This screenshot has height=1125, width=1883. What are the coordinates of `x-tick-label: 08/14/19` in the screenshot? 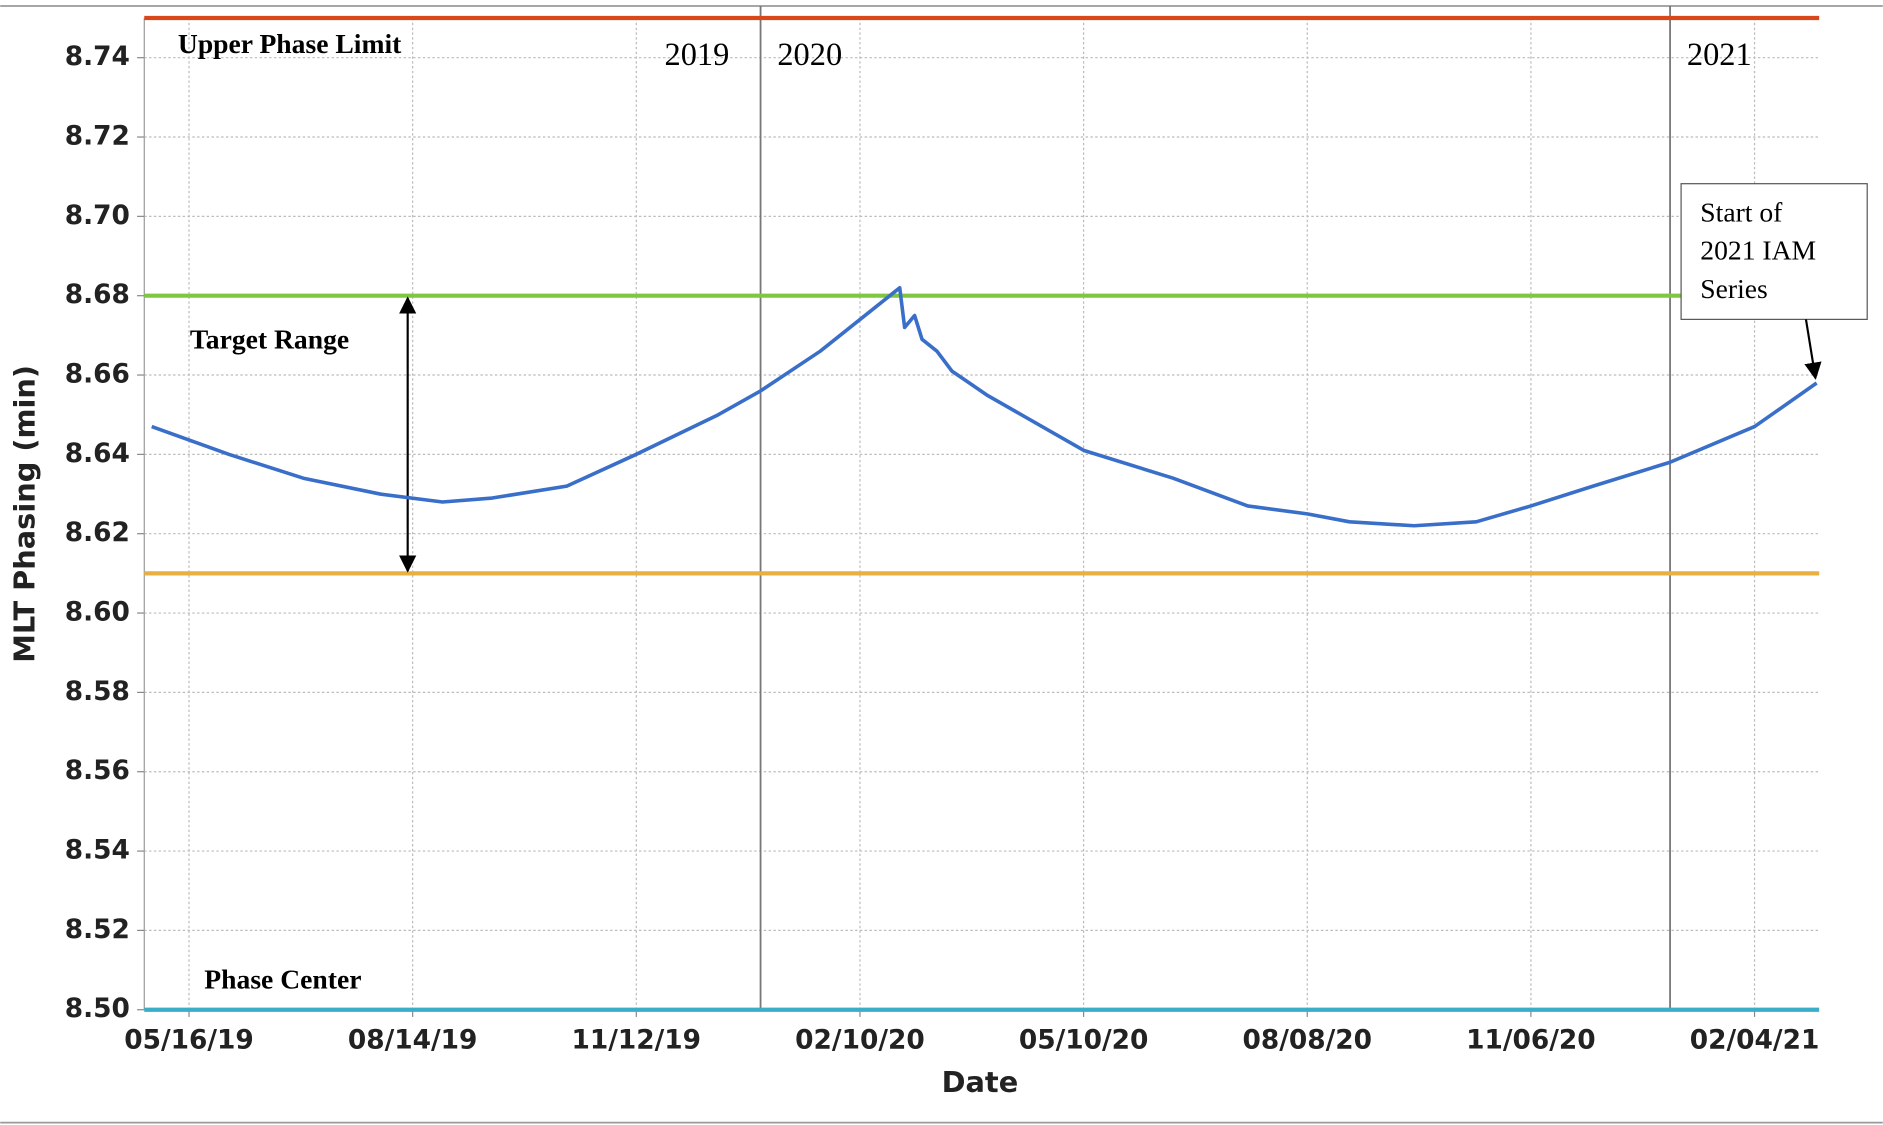 It's located at (413, 1039).